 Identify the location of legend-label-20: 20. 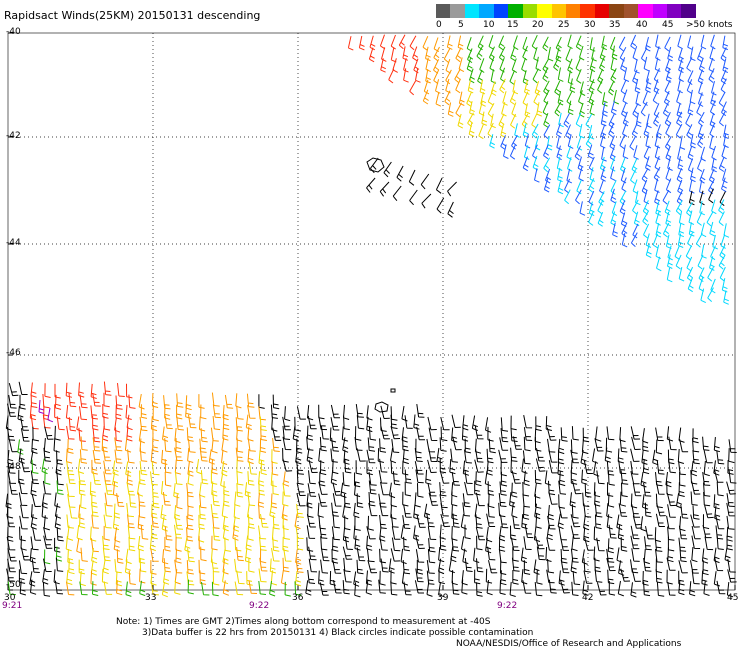
(538, 25).